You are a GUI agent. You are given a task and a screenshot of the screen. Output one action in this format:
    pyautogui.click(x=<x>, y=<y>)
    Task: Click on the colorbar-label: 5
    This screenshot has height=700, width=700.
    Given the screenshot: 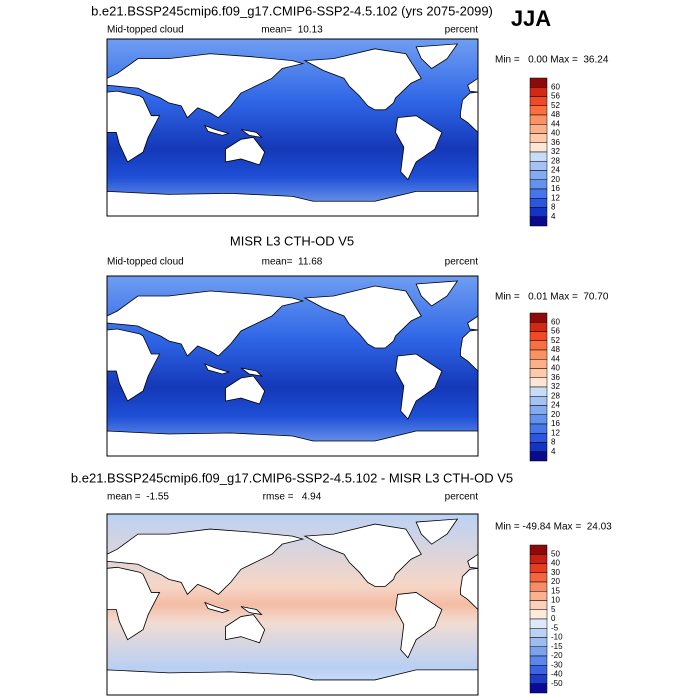 What is the action you would take?
    pyautogui.click(x=553, y=609)
    